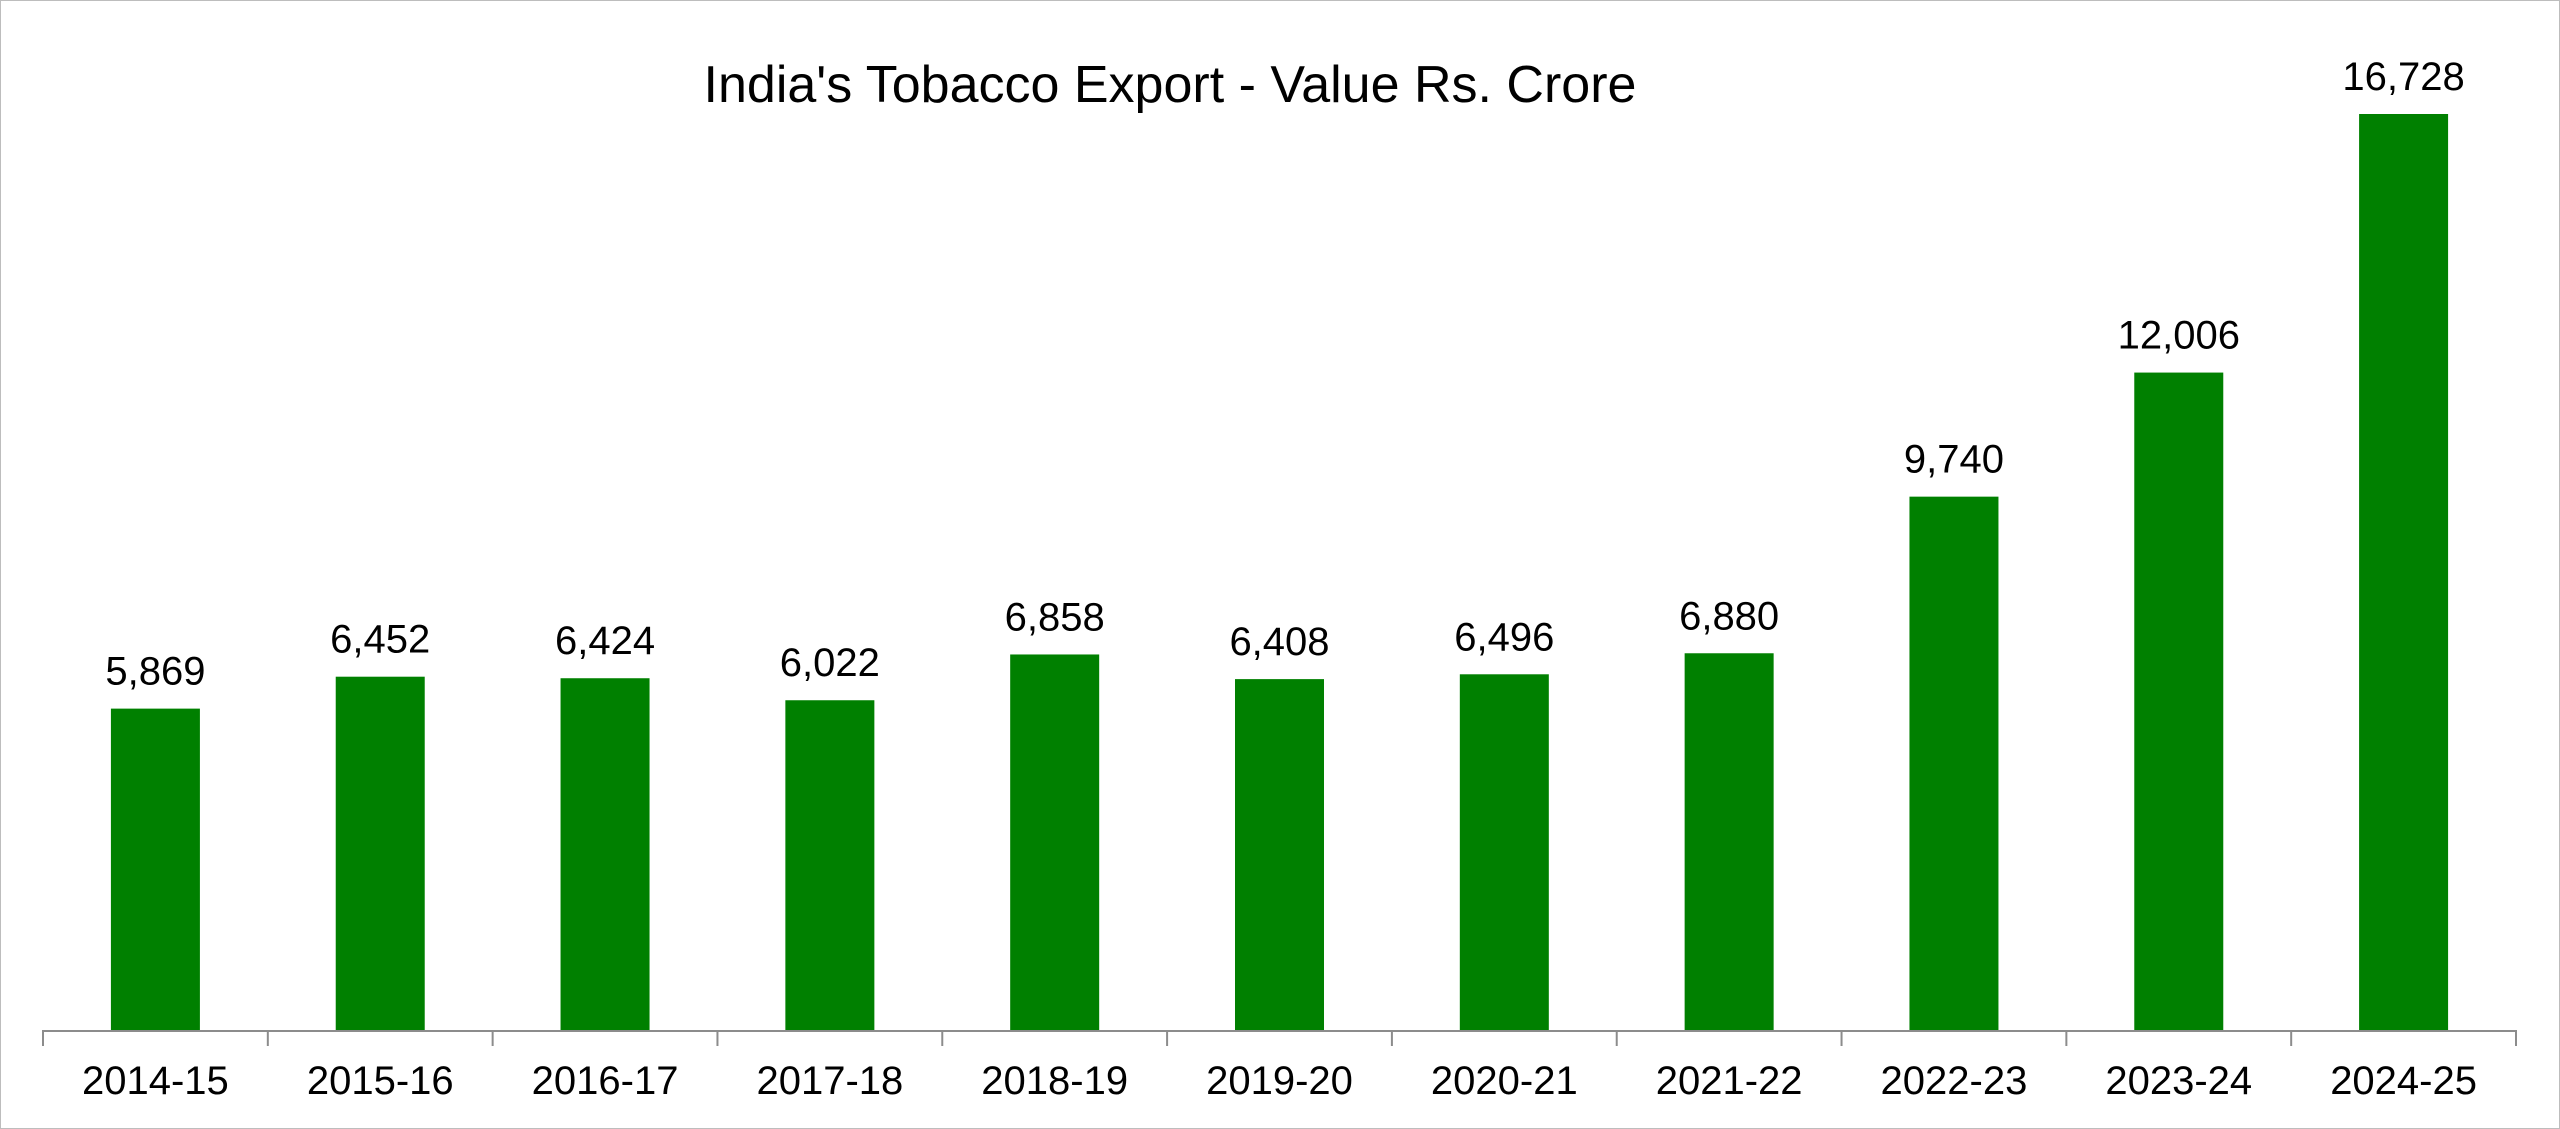 This screenshot has width=2560, height=1129. Describe the element at coordinates (380, 640) in the screenshot. I see `data-label-2015-16: 6,452` at that location.